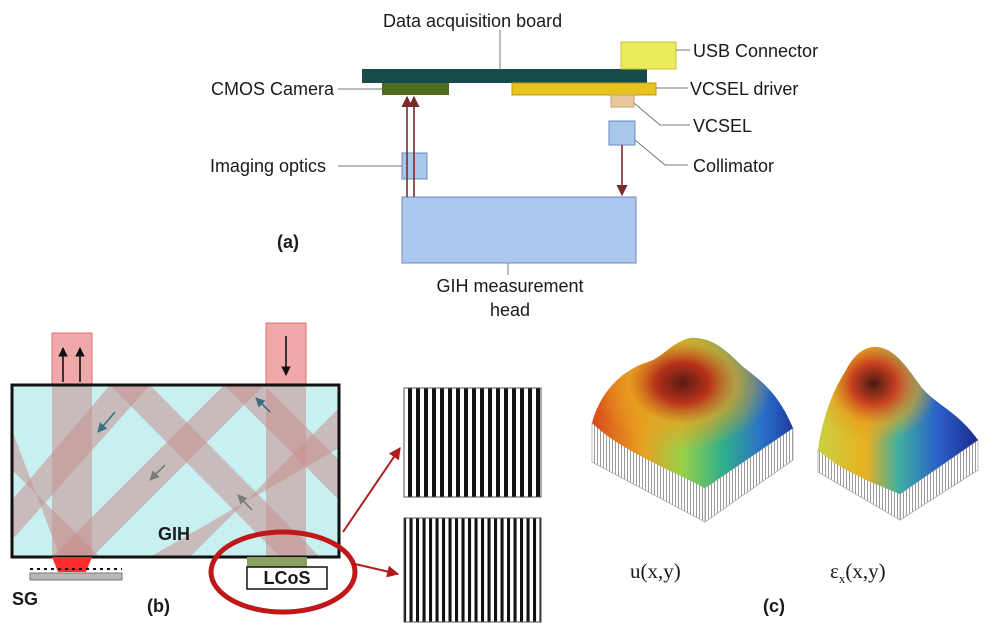  What do you see at coordinates (722, 126) in the screenshot?
I see `label-vcsel: VCSEL` at bounding box center [722, 126].